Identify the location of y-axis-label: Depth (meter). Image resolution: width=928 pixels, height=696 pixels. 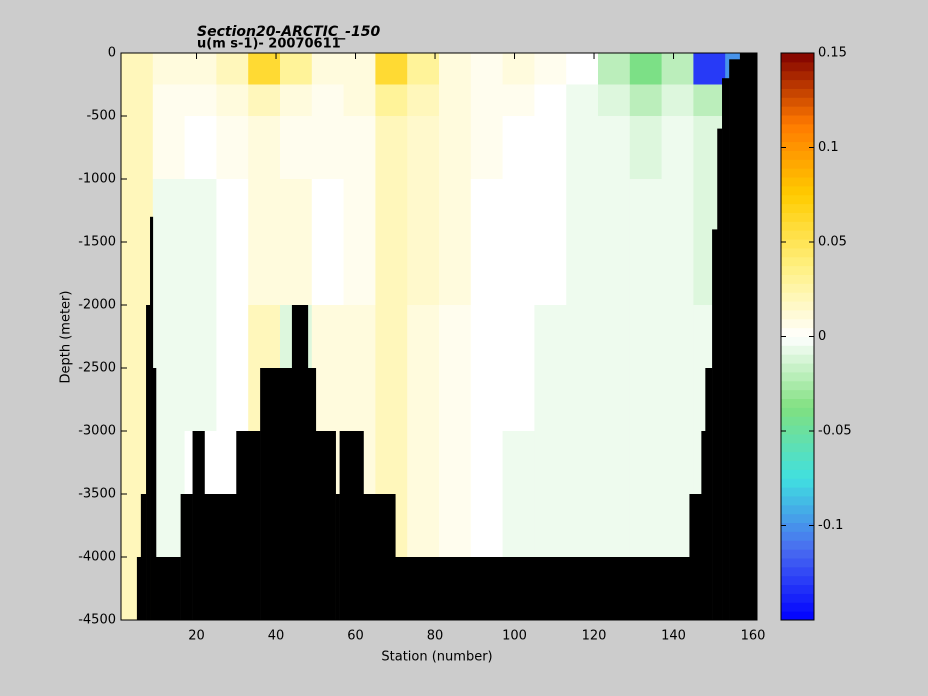
(66, 337).